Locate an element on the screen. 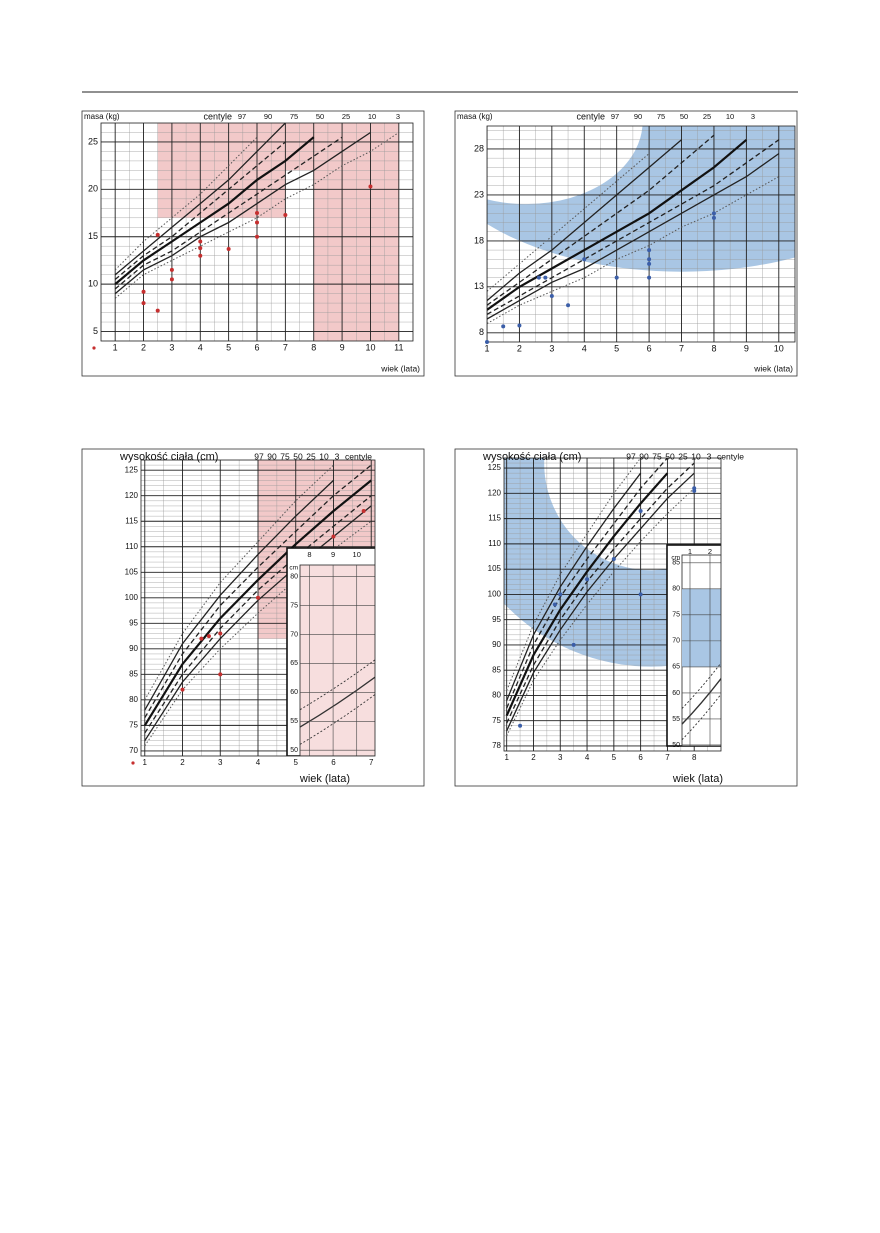  y-tick-label: 78 is located at coordinates (496, 745).